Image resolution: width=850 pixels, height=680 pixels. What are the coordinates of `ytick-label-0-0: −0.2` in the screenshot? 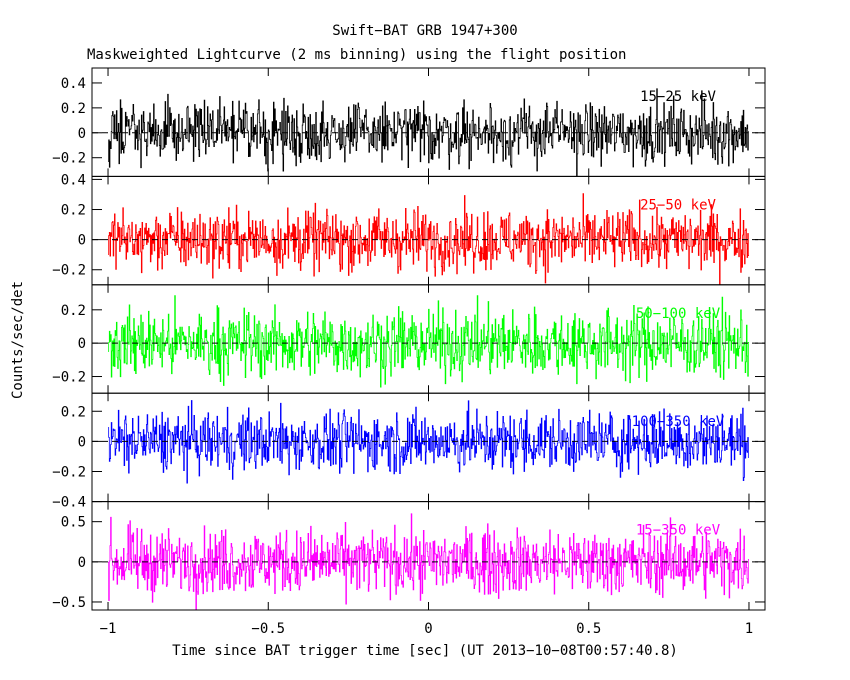 It's located at (69, 159).